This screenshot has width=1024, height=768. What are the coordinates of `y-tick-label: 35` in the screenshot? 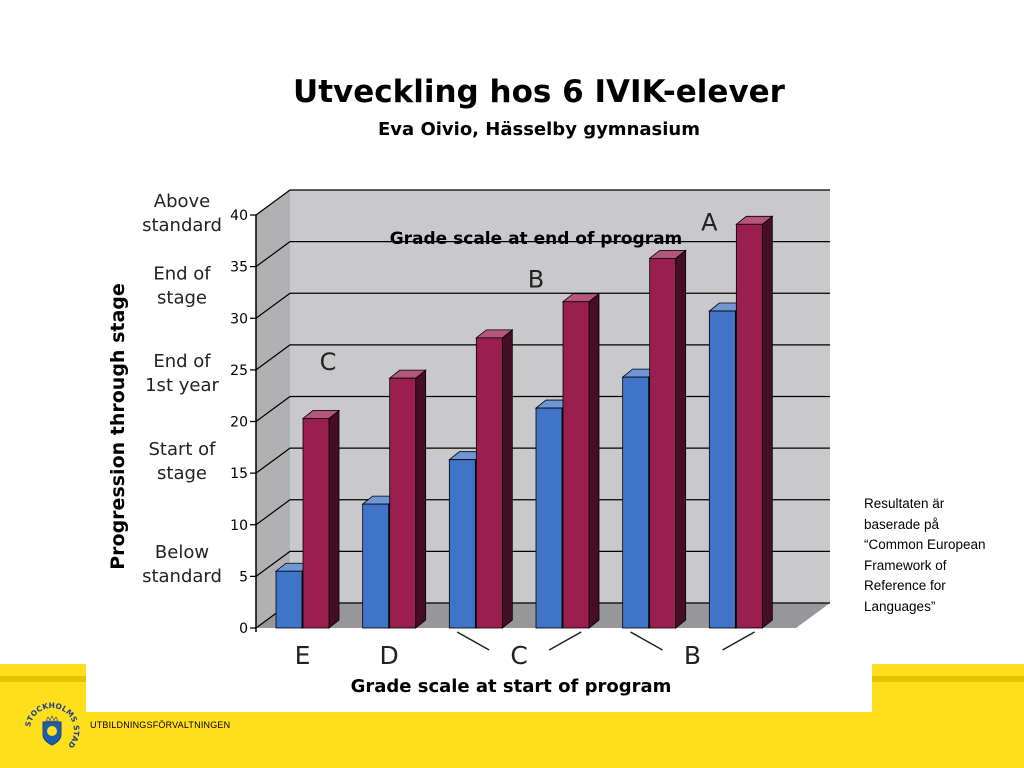 It's located at (239, 268).